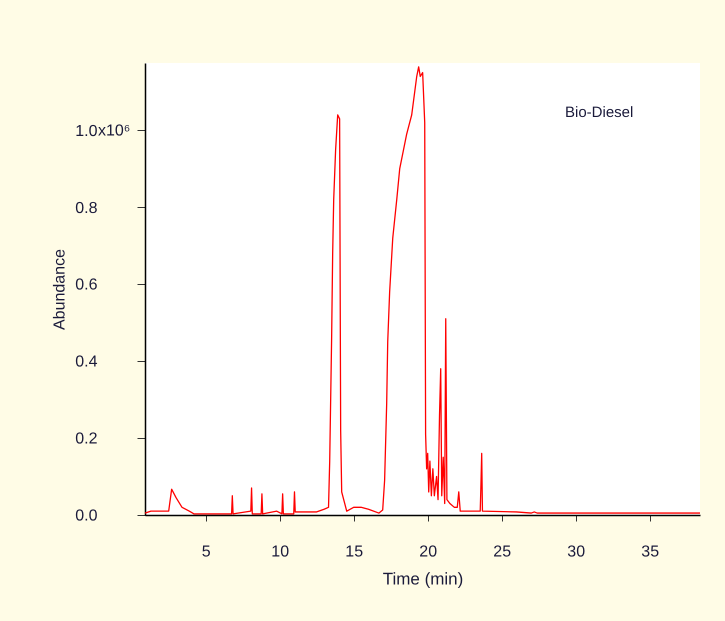  Describe the element at coordinates (650, 552) in the screenshot. I see `x-tick-label: 35` at that location.